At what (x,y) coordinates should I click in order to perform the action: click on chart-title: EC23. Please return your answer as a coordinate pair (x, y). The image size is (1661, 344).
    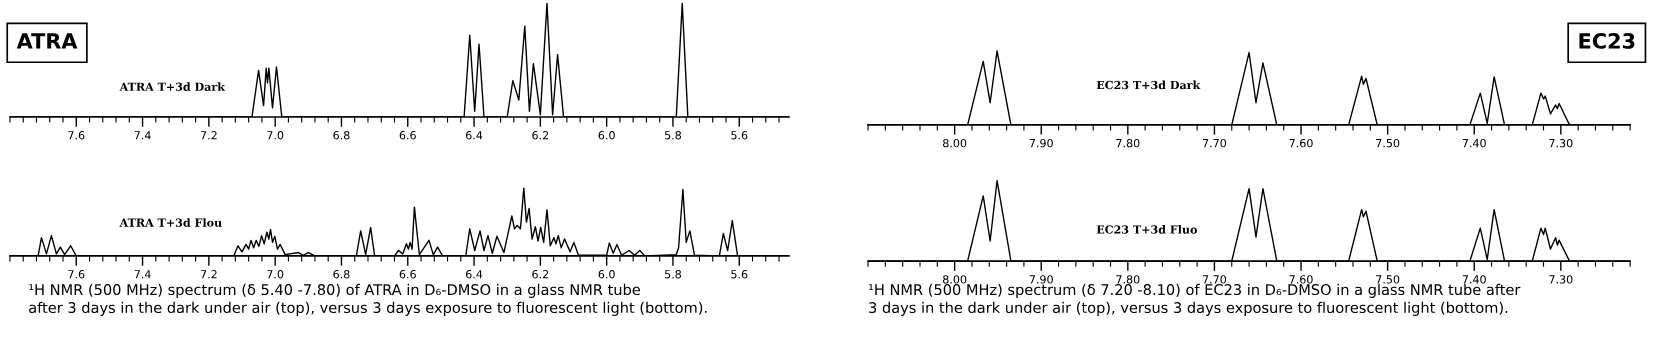
    Looking at the image, I should click on (1607, 41).